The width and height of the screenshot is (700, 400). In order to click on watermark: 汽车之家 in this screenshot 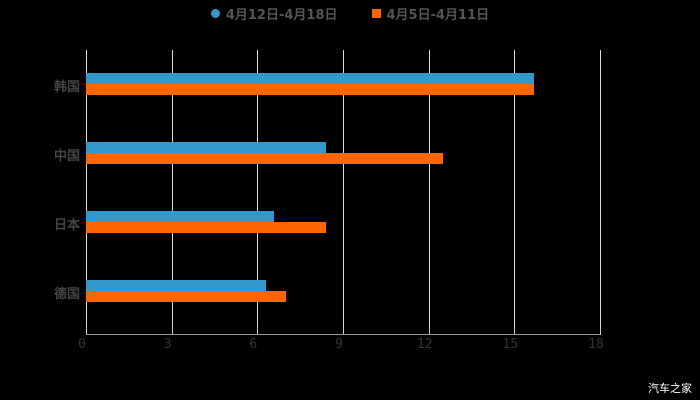, I will do `click(670, 388)`.